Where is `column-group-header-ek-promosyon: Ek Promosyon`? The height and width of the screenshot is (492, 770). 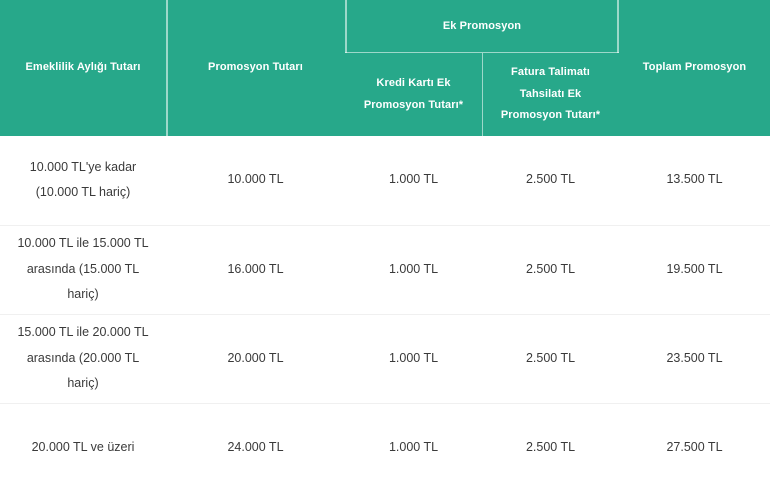 column-group-header-ek-promosyon: Ek Promosyon is located at coordinates (482, 26).